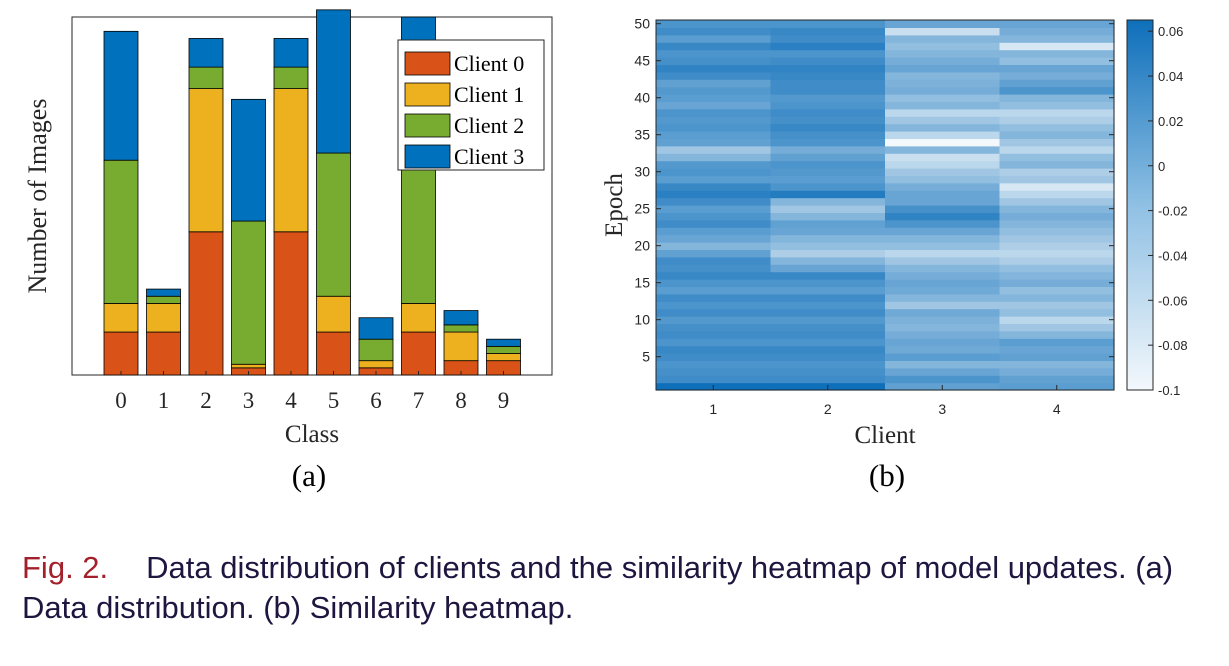 This screenshot has height=666, width=1229. I want to click on heatmap-ytick-label-35: 35, so click(642, 135).